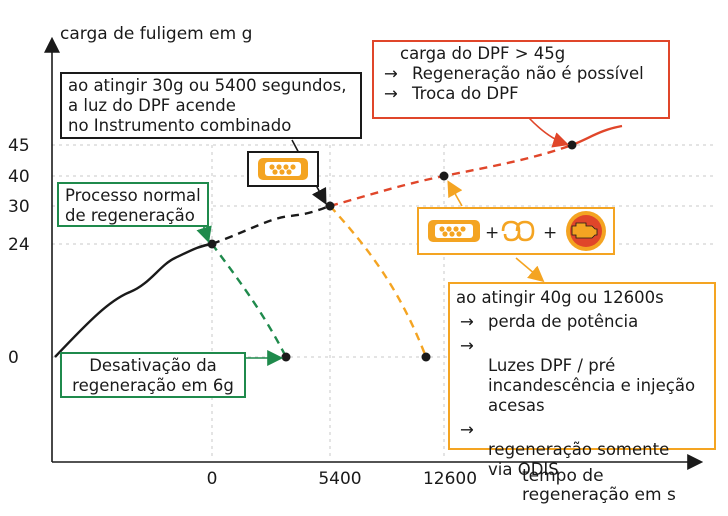 This screenshot has height=516, width=728. I want to click on dpf-light-line: ao atingir 30g ou 5400 segundos,, so click(207, 85).